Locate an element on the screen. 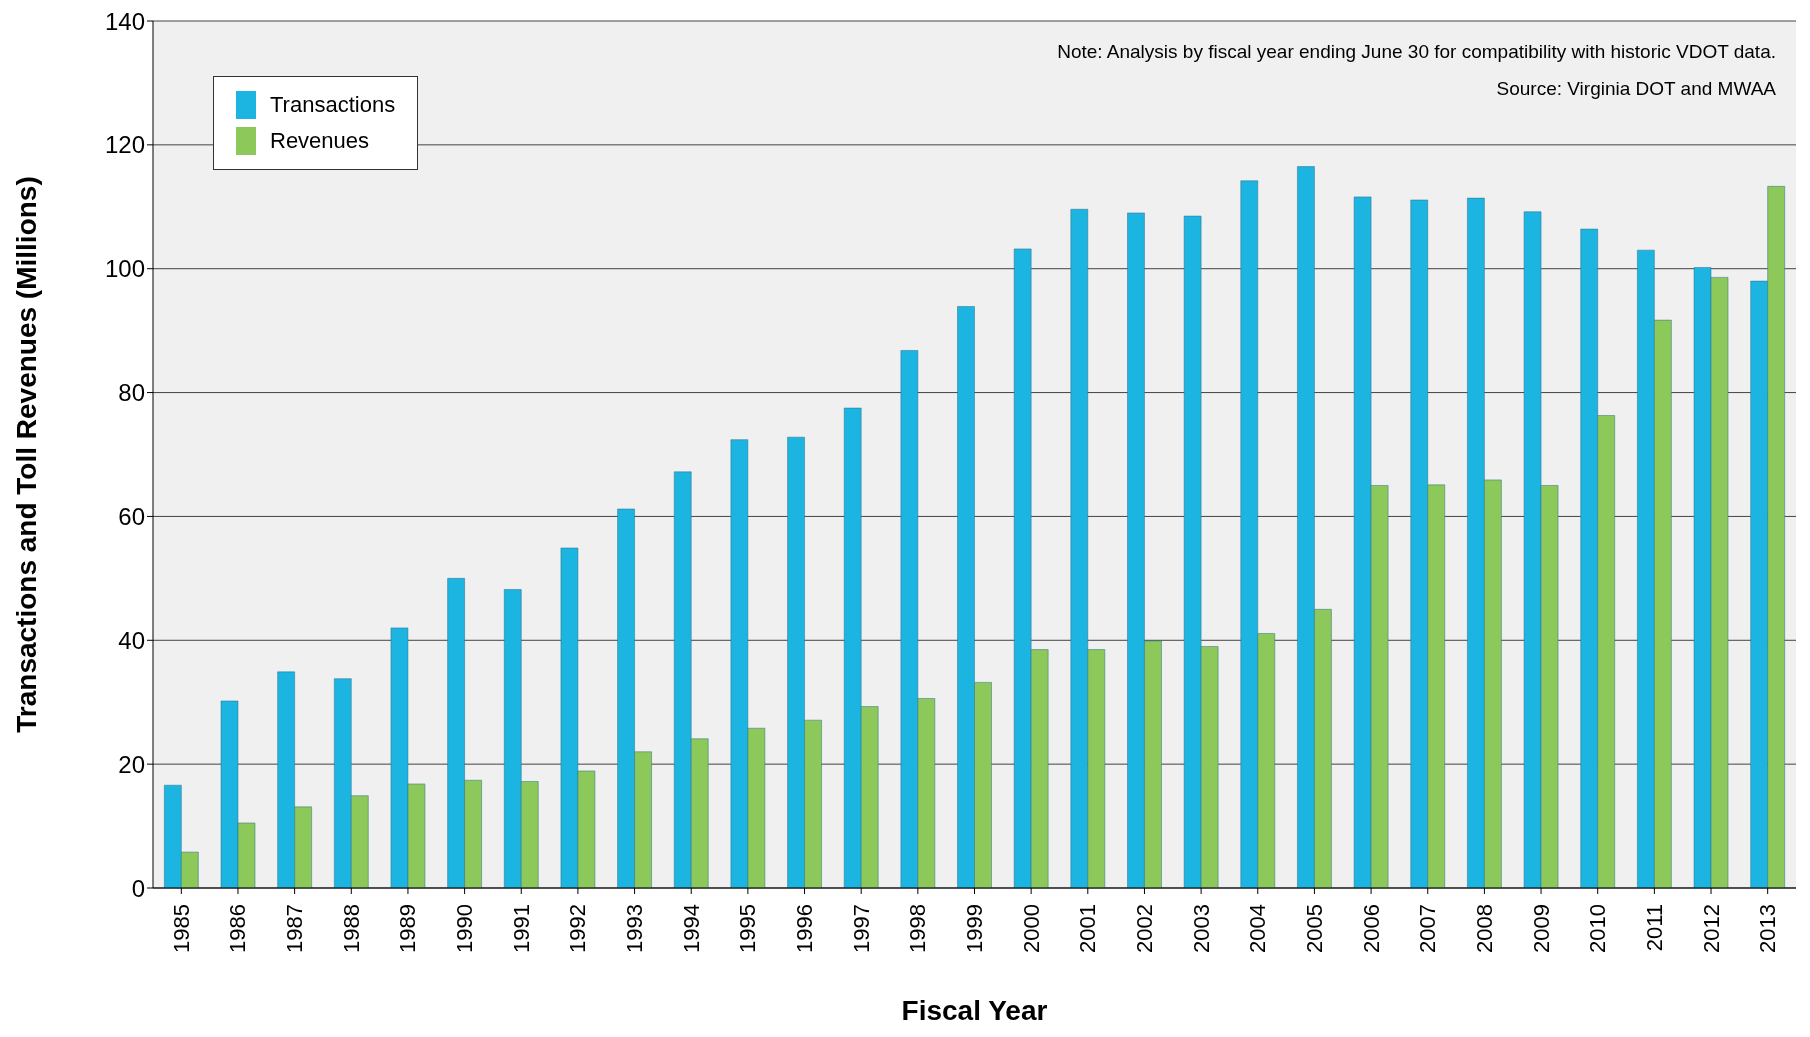 This screenshot has height=1037, width=1810. x-tick-label: 1997 is located at coordinates (861, 928).